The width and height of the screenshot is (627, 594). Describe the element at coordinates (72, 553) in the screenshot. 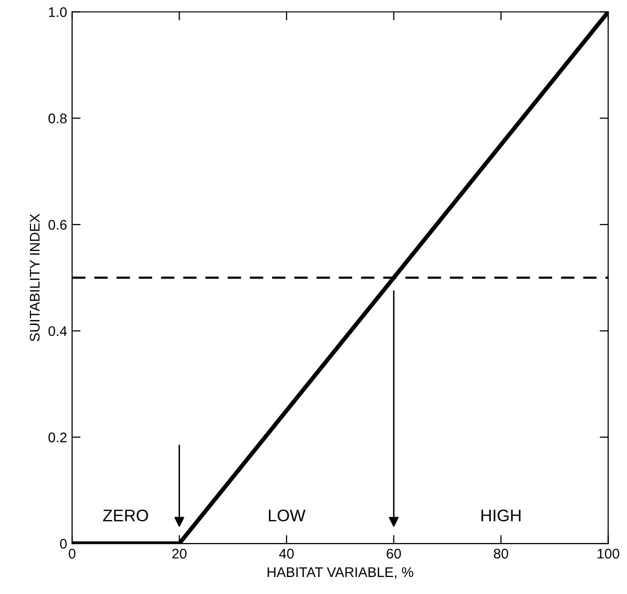

I see `x-tick-label: 0` at that location.